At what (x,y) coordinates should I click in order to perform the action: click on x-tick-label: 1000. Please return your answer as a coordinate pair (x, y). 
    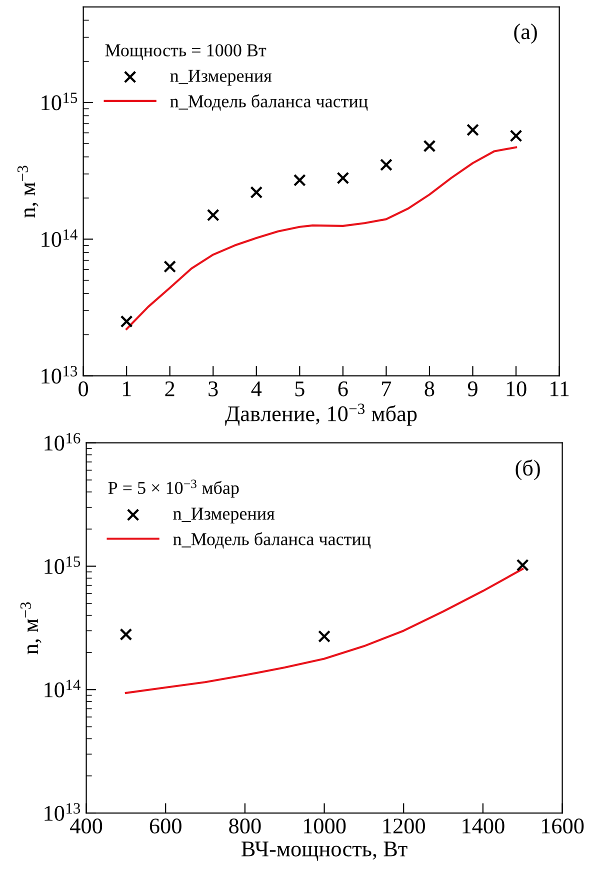
    Looking at the image, I should click on (325, 826).